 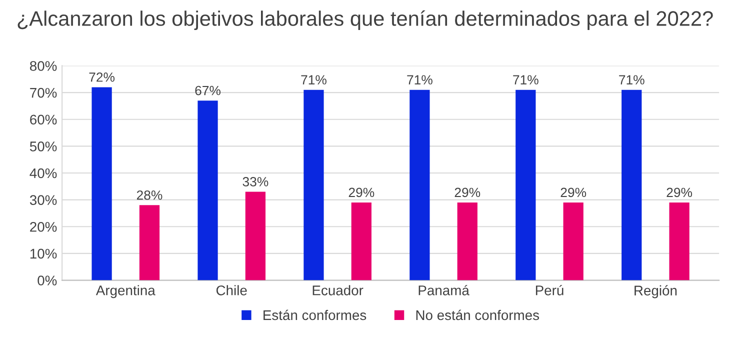 What do you see at coordinates (126, 291) in the screenshot?
I see `x-tick-label: Argentina` at bounding box center [126, 291].